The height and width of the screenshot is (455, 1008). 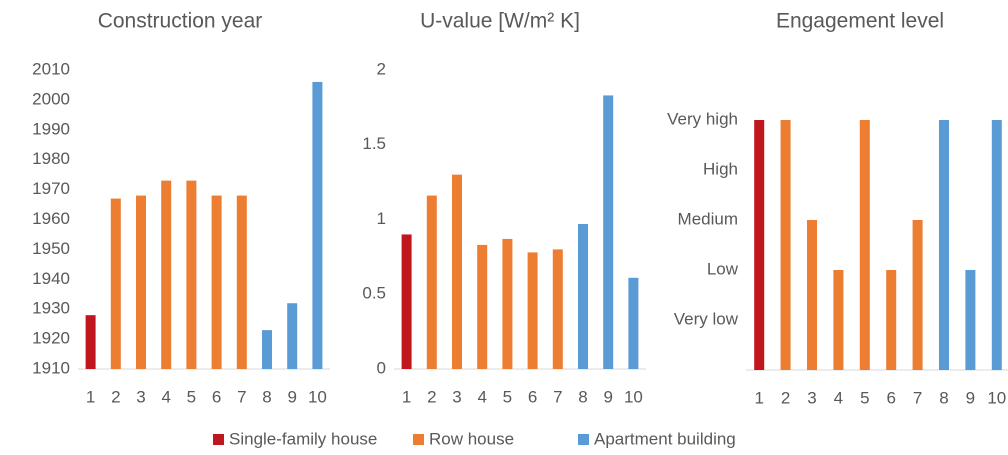 I want to click on y-tick-label: High, so click(x=720, y=168).